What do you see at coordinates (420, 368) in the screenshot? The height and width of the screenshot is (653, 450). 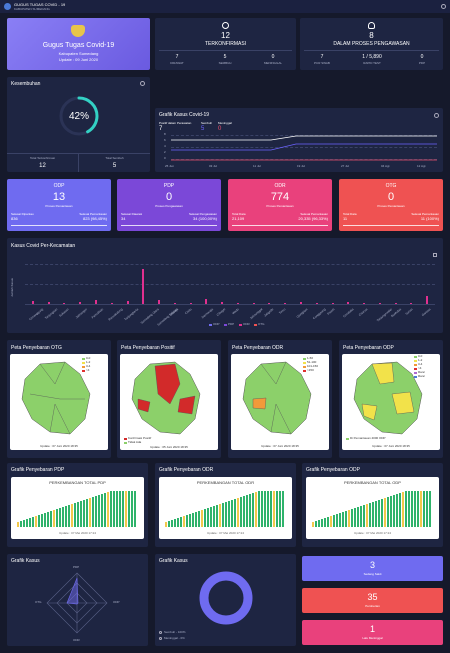 I see `legend-label: >4` at bounding box center [420, 368].